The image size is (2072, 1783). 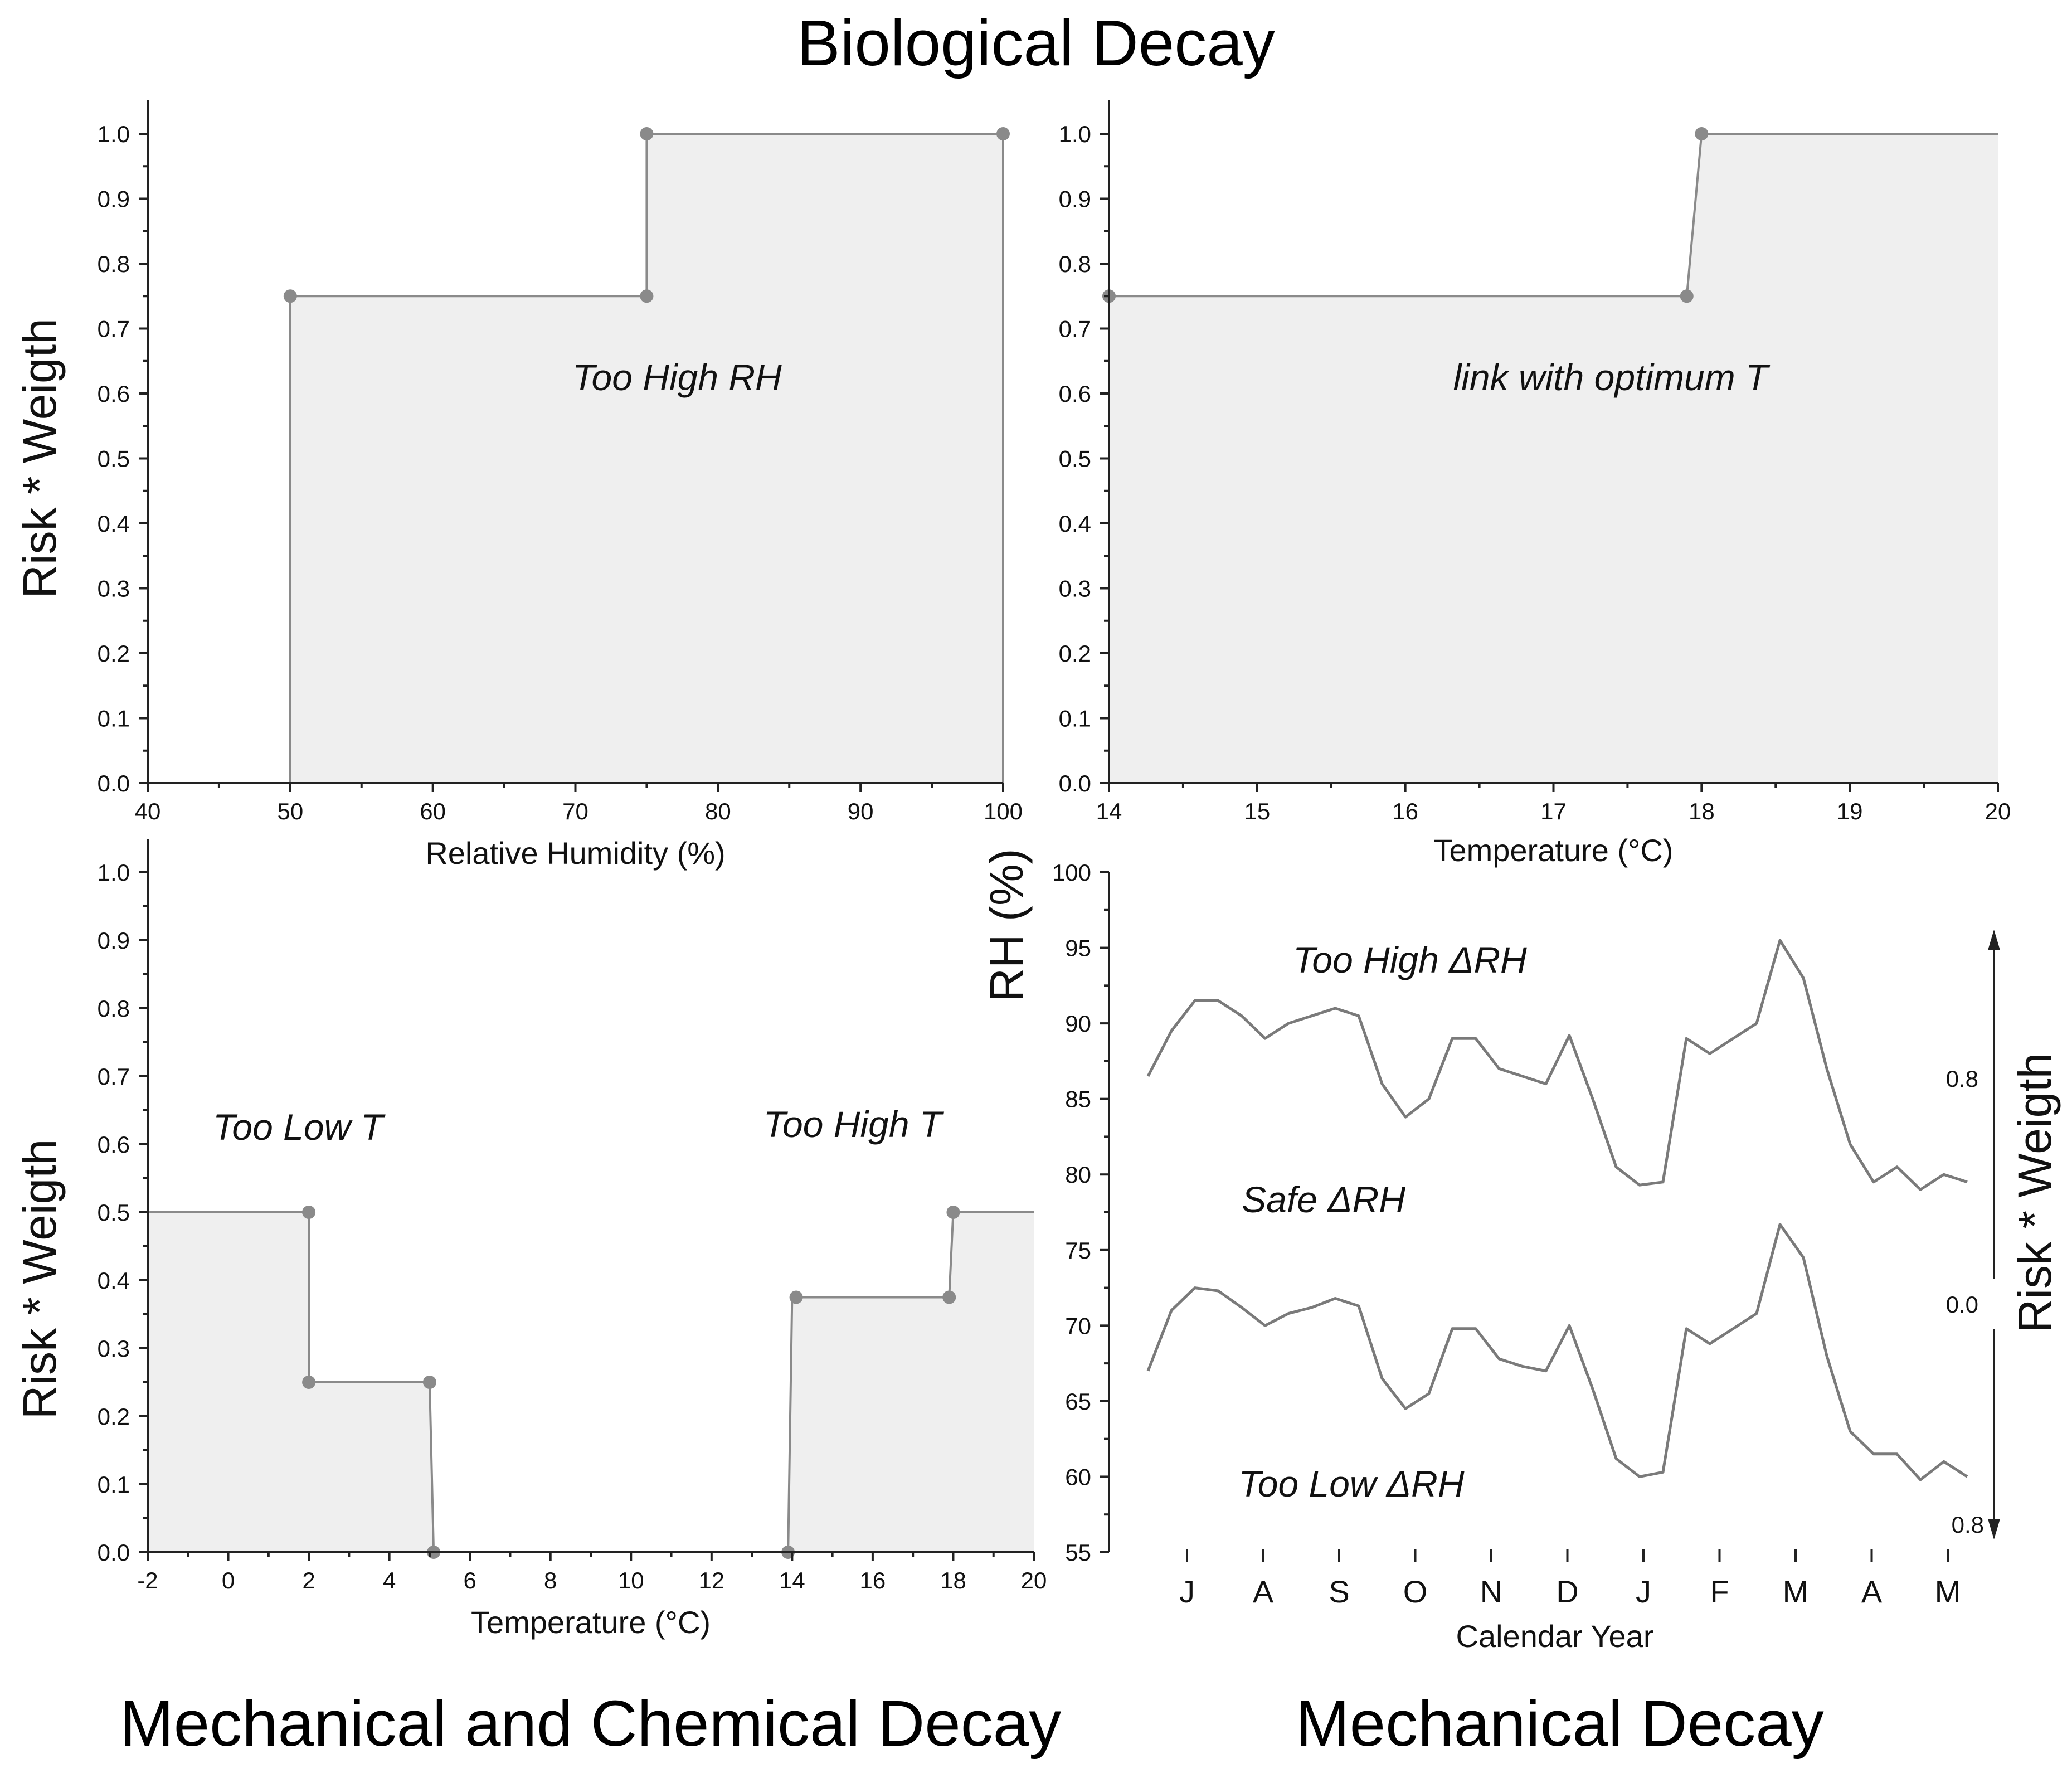 I want to click on too-high-t-step-area, so click(x=911, y=1382).